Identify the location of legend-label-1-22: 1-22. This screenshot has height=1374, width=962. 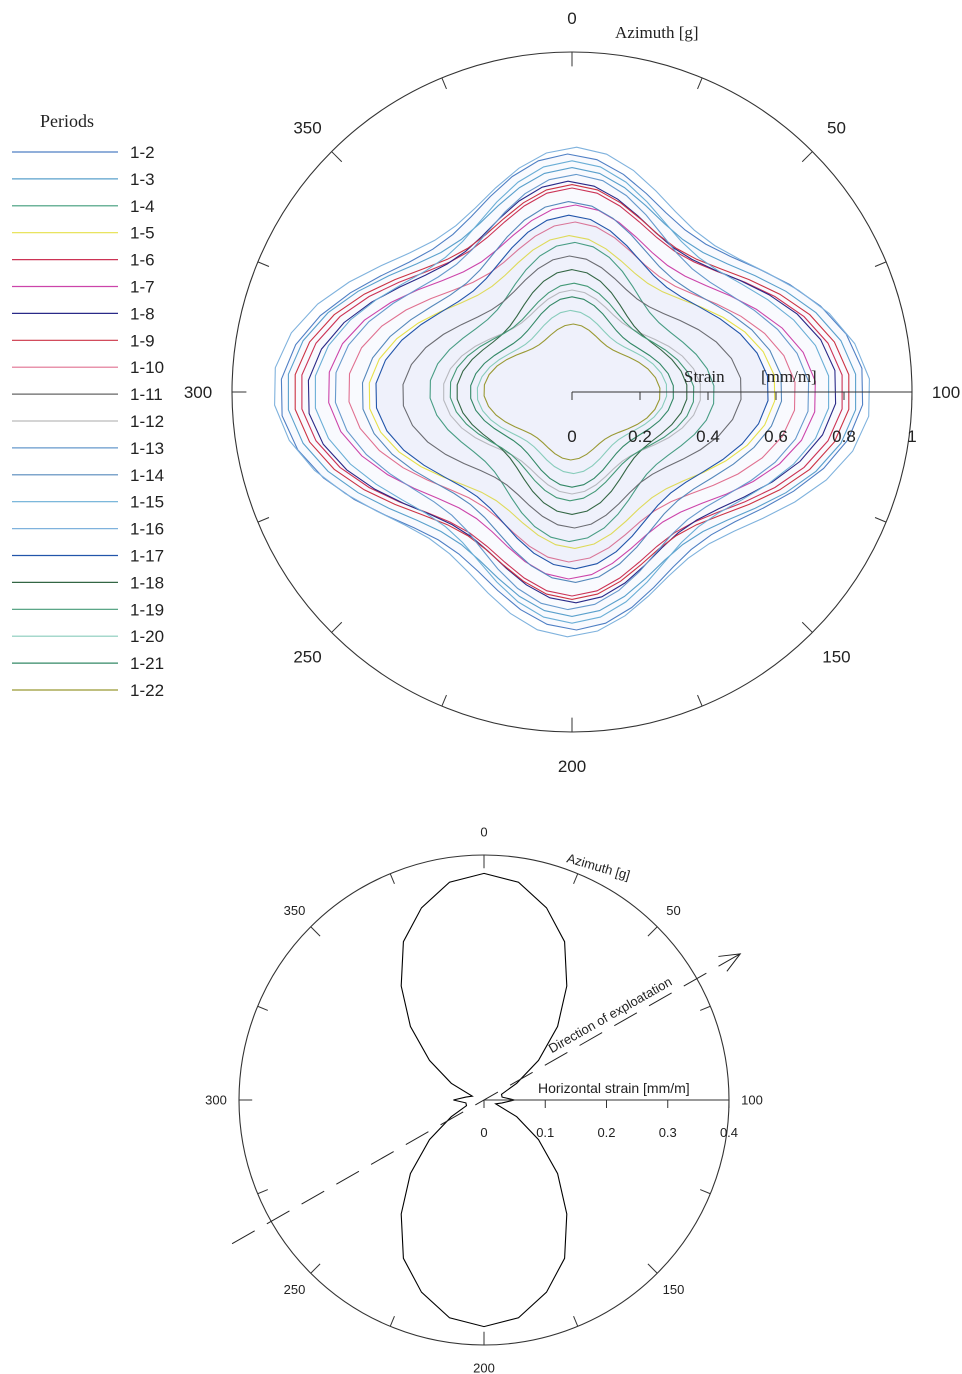
(147, 690).